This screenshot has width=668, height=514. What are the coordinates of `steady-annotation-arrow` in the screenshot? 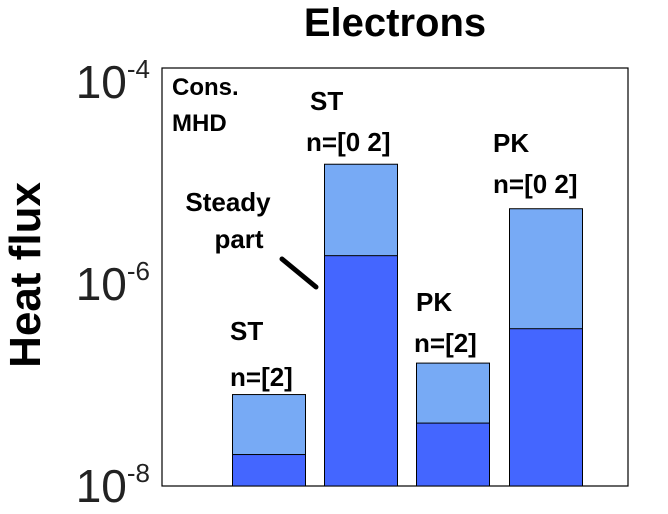 It's located at (299, 273).